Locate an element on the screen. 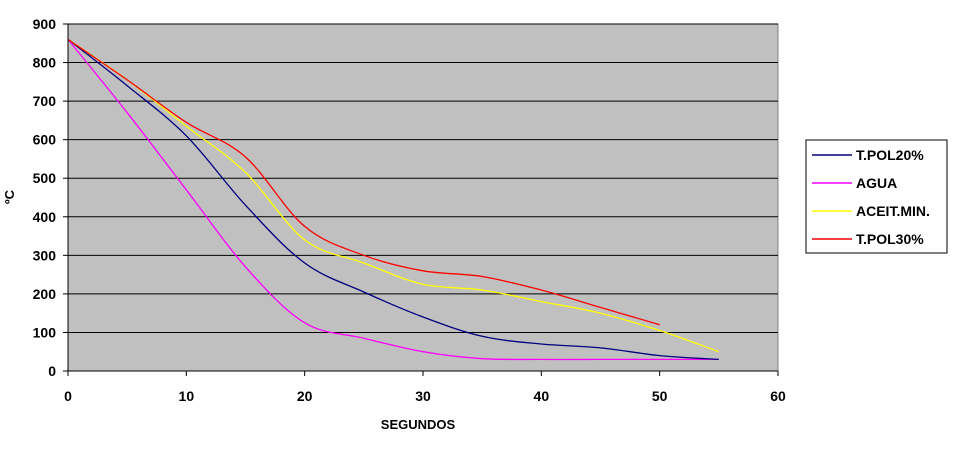 The width and height of the screenshot is (954, 455). x-tick-label: 60 is located at coordinates (778, 396).